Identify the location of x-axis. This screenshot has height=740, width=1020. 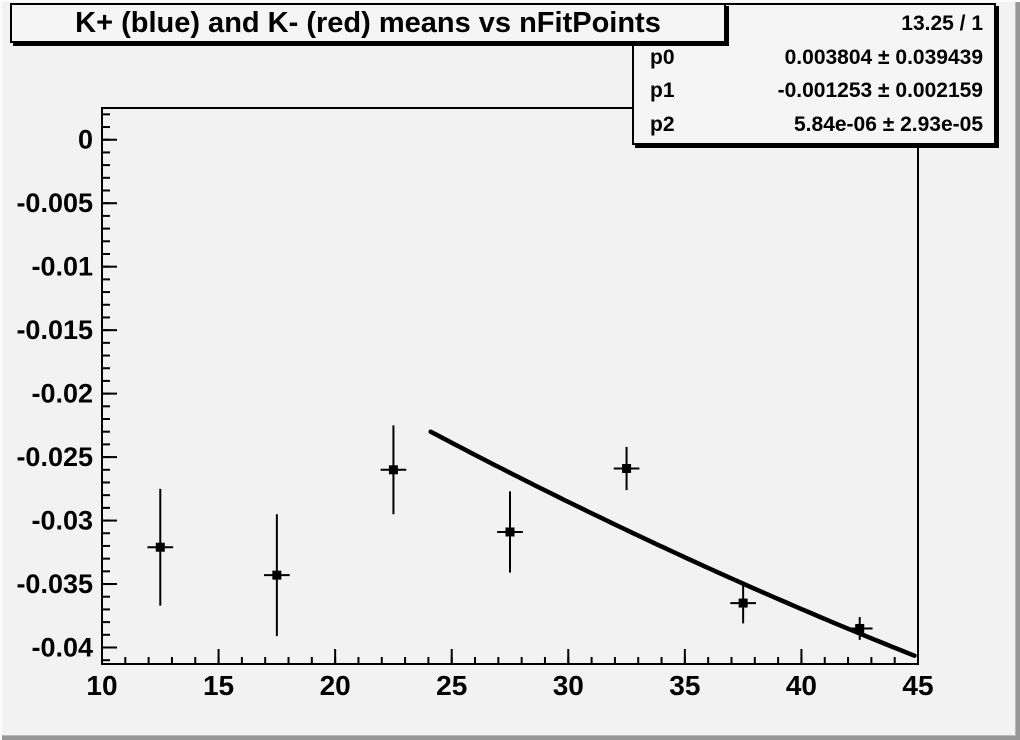
(510, 656).